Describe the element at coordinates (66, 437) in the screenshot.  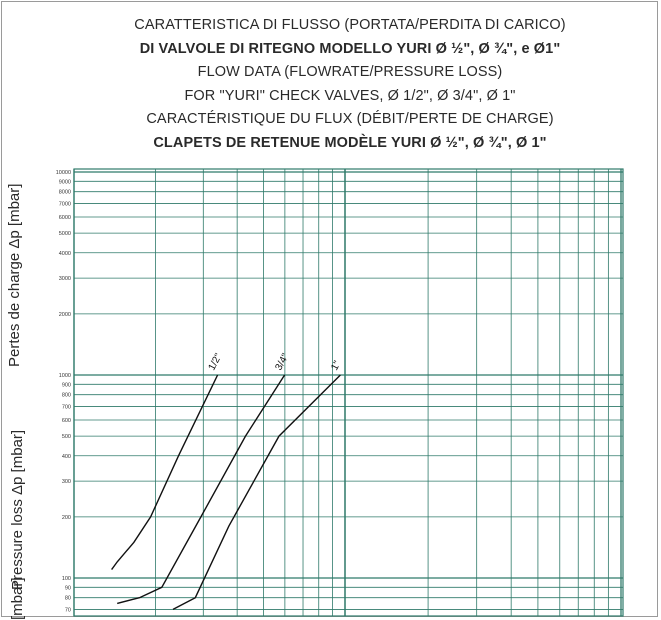
I see `y-tick-label: 500` at that location.